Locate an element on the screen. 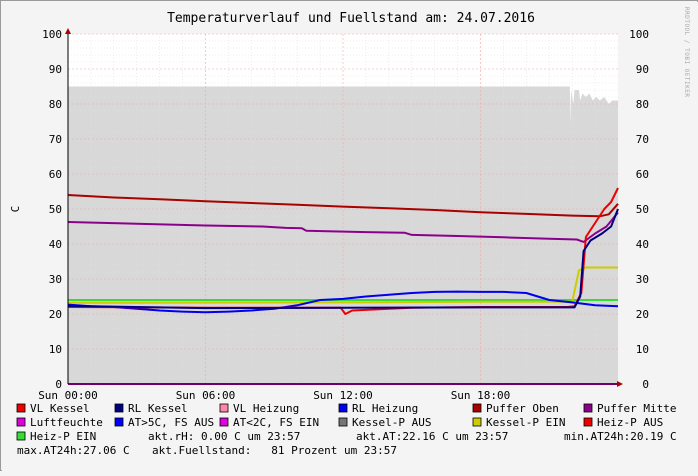  x-tick-label: Sun 12:00 is located at coordinates (343, 395).